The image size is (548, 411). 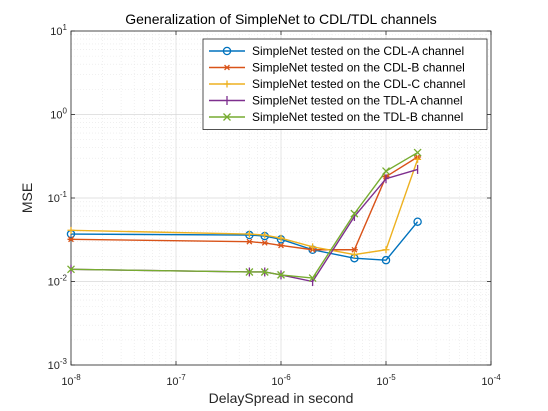 I want to click on x-tick-label: 10⁻⁵, so click(x=386, y=380).